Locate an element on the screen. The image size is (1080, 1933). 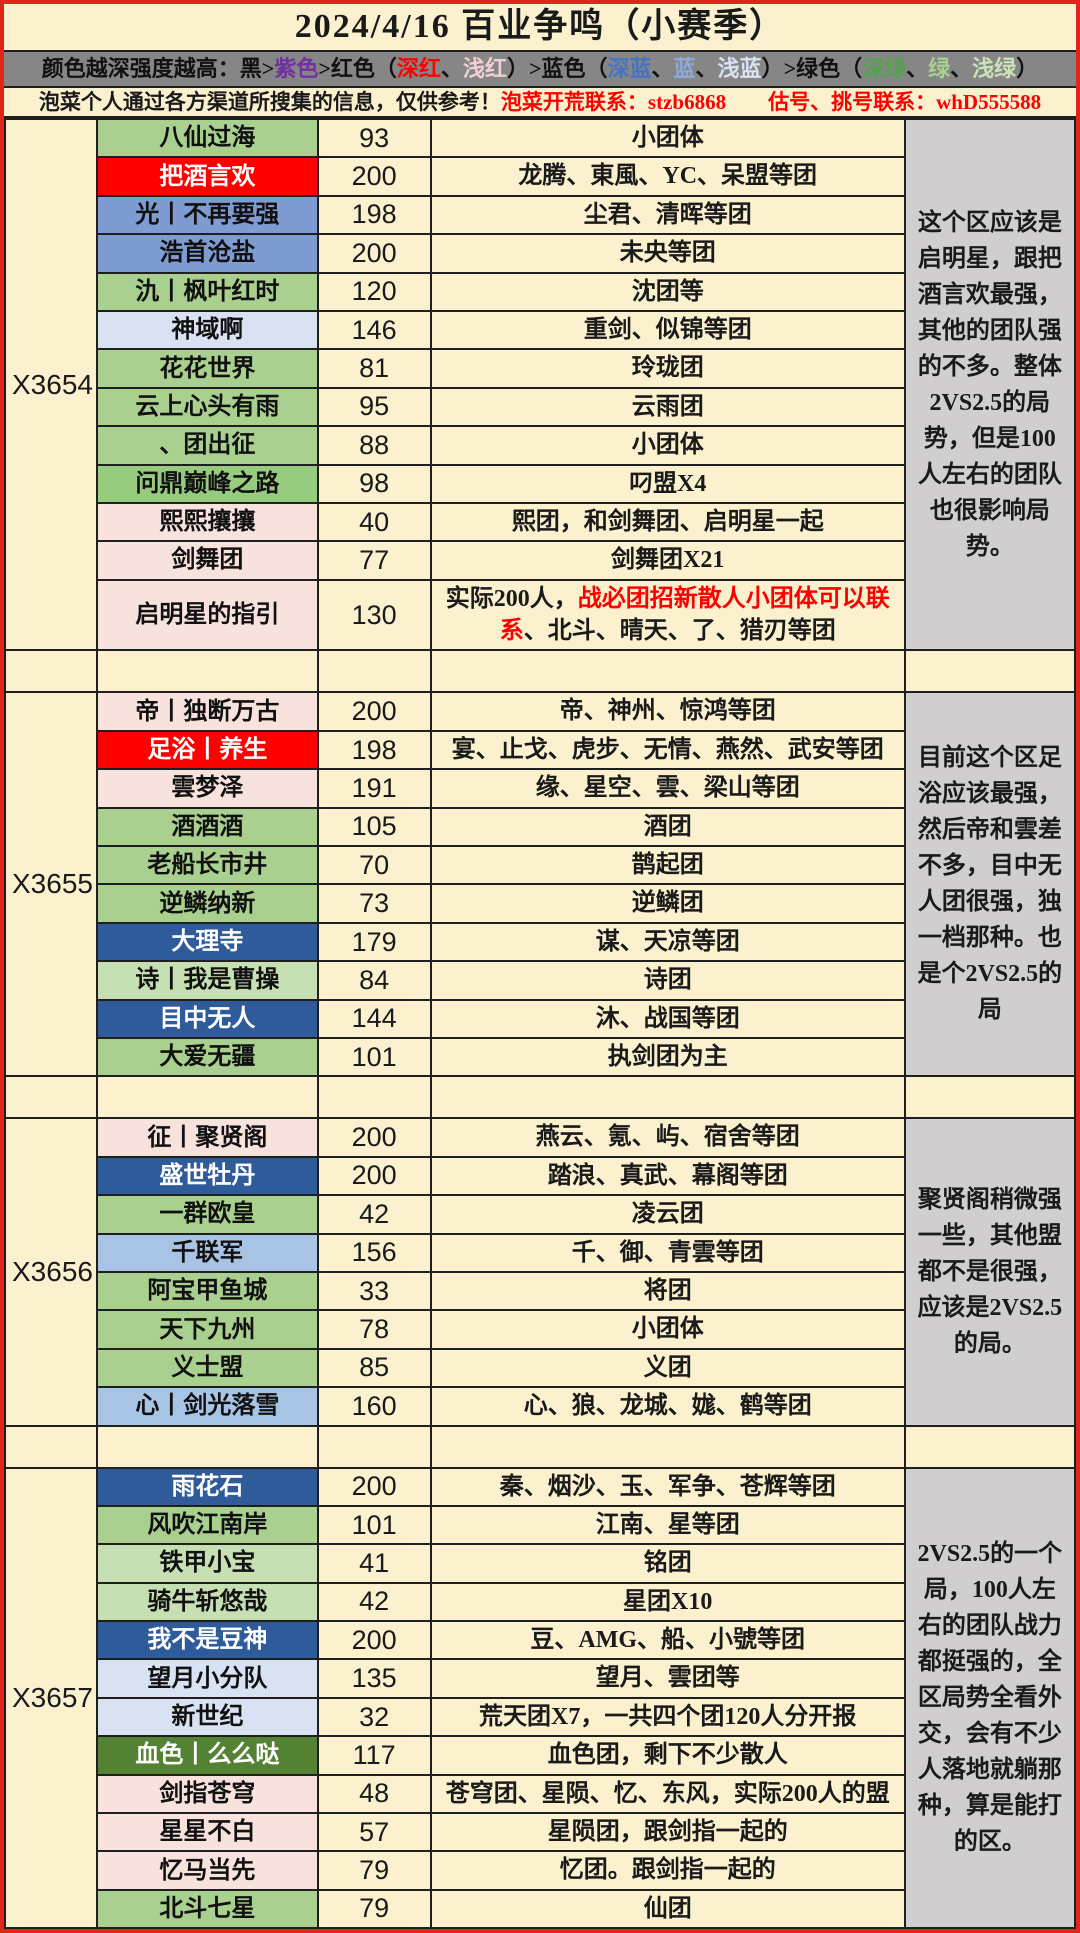
alliance-name-cell: 盛世牡丹 is located at coordinates (207, 1176).